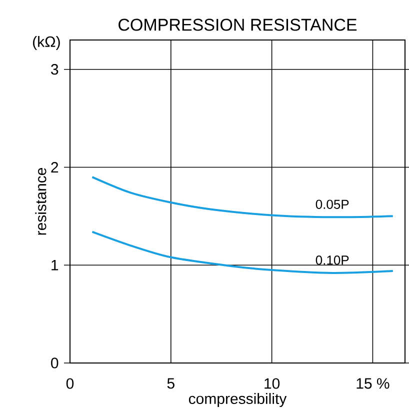  I want to click on y-tick-label: 3, so click(54, 69).